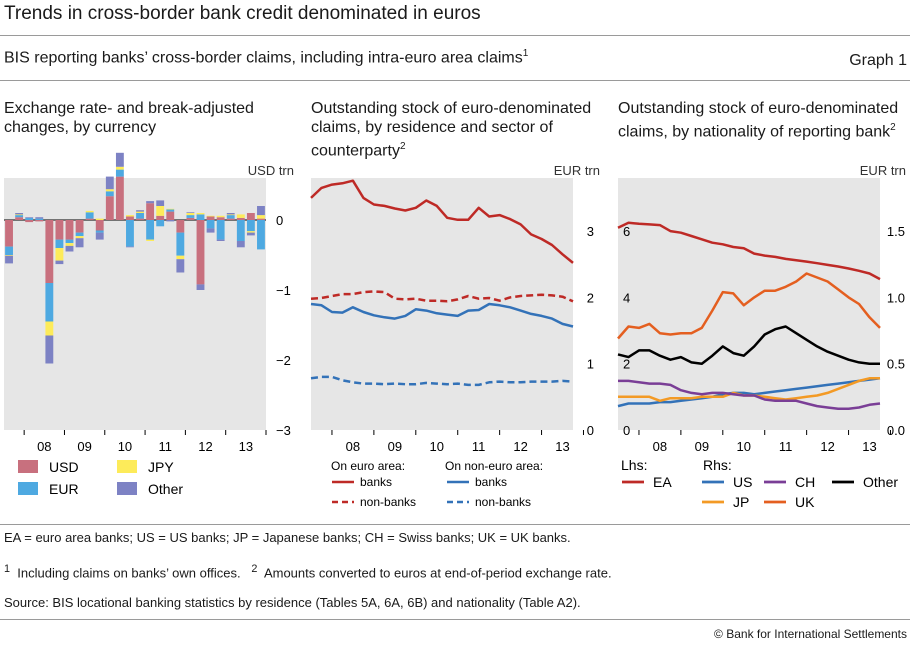 This screenshot has width=910, height=648. Describe the element at coordinates (896, 231) in the screenshot. I see `right-rhs-tick-label: 1.5` at that location.